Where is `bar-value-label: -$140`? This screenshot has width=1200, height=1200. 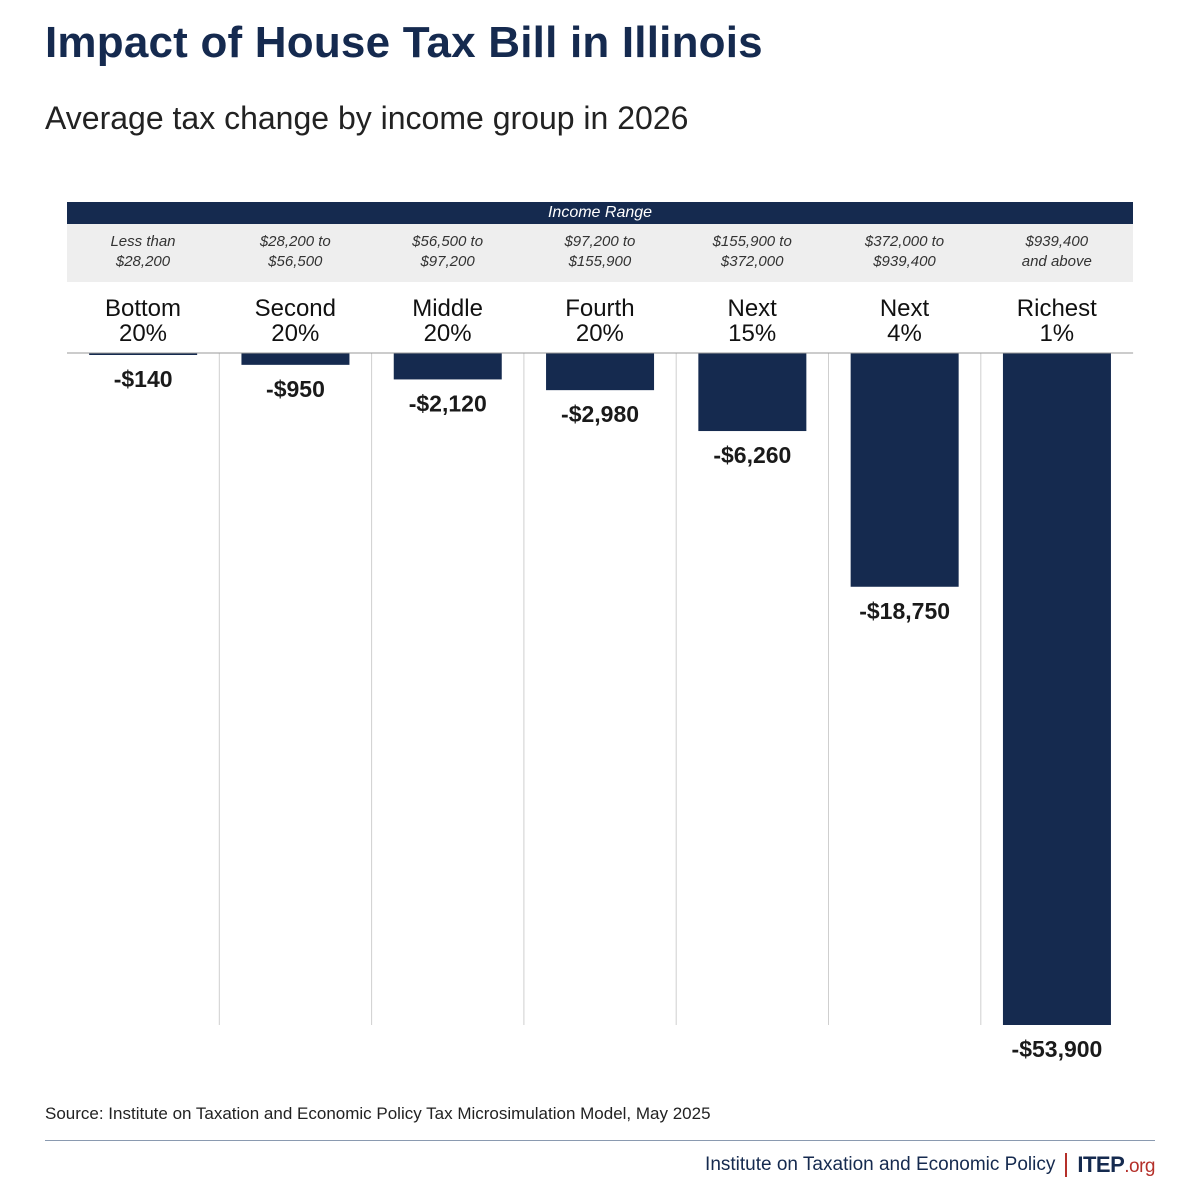 bar-value-label: -$140 is located at coordinates (143, 379).